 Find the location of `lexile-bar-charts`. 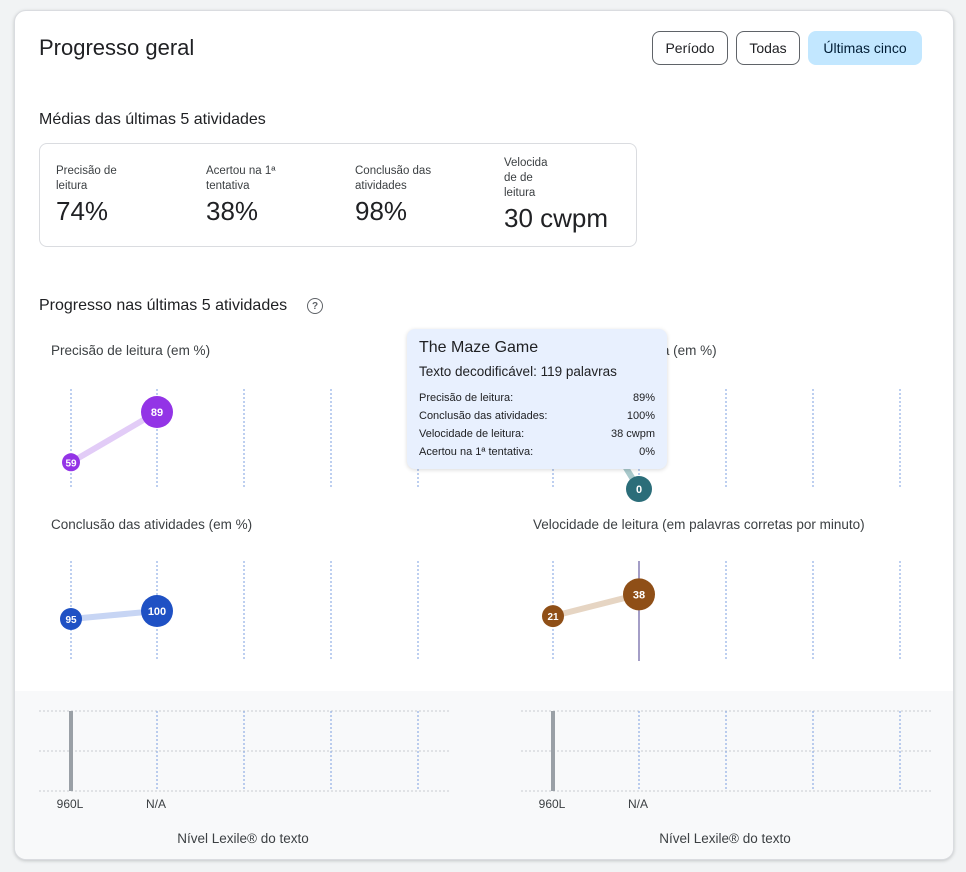

lexile-bar-charts is located at coordinates (485, 751).